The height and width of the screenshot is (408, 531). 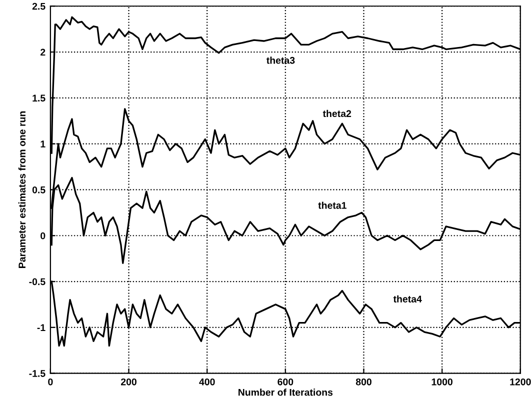 What do you see at coordinates (442, 382) in the screenshot?
I see `x-tick-label: 1000` at bounding box center [442, 382].